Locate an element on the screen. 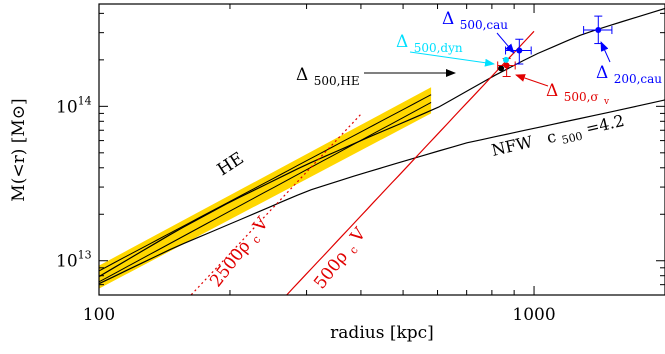 This screenshot has height=354, width=665. nfw-label: NFW c 500 =4.2 is located at coordinates (558, 137).